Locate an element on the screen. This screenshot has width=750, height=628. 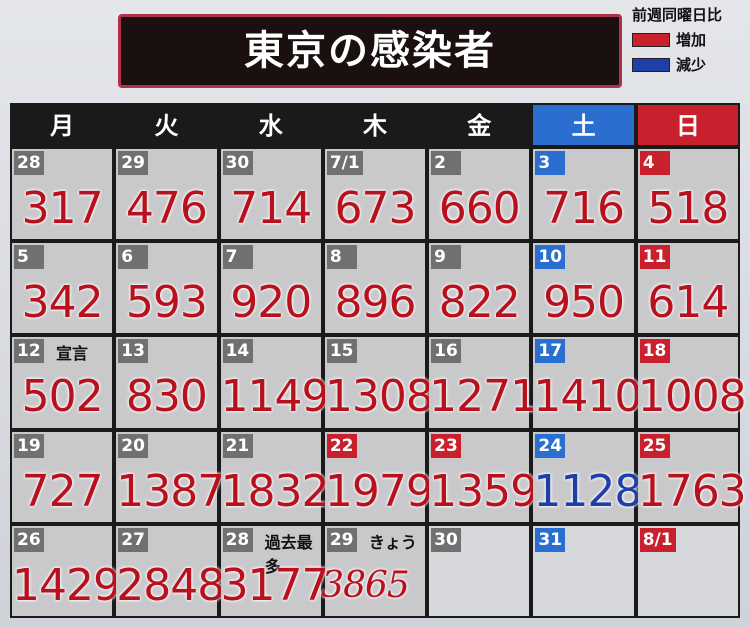
date-badge: 23 is located at coordinates (446, 445).